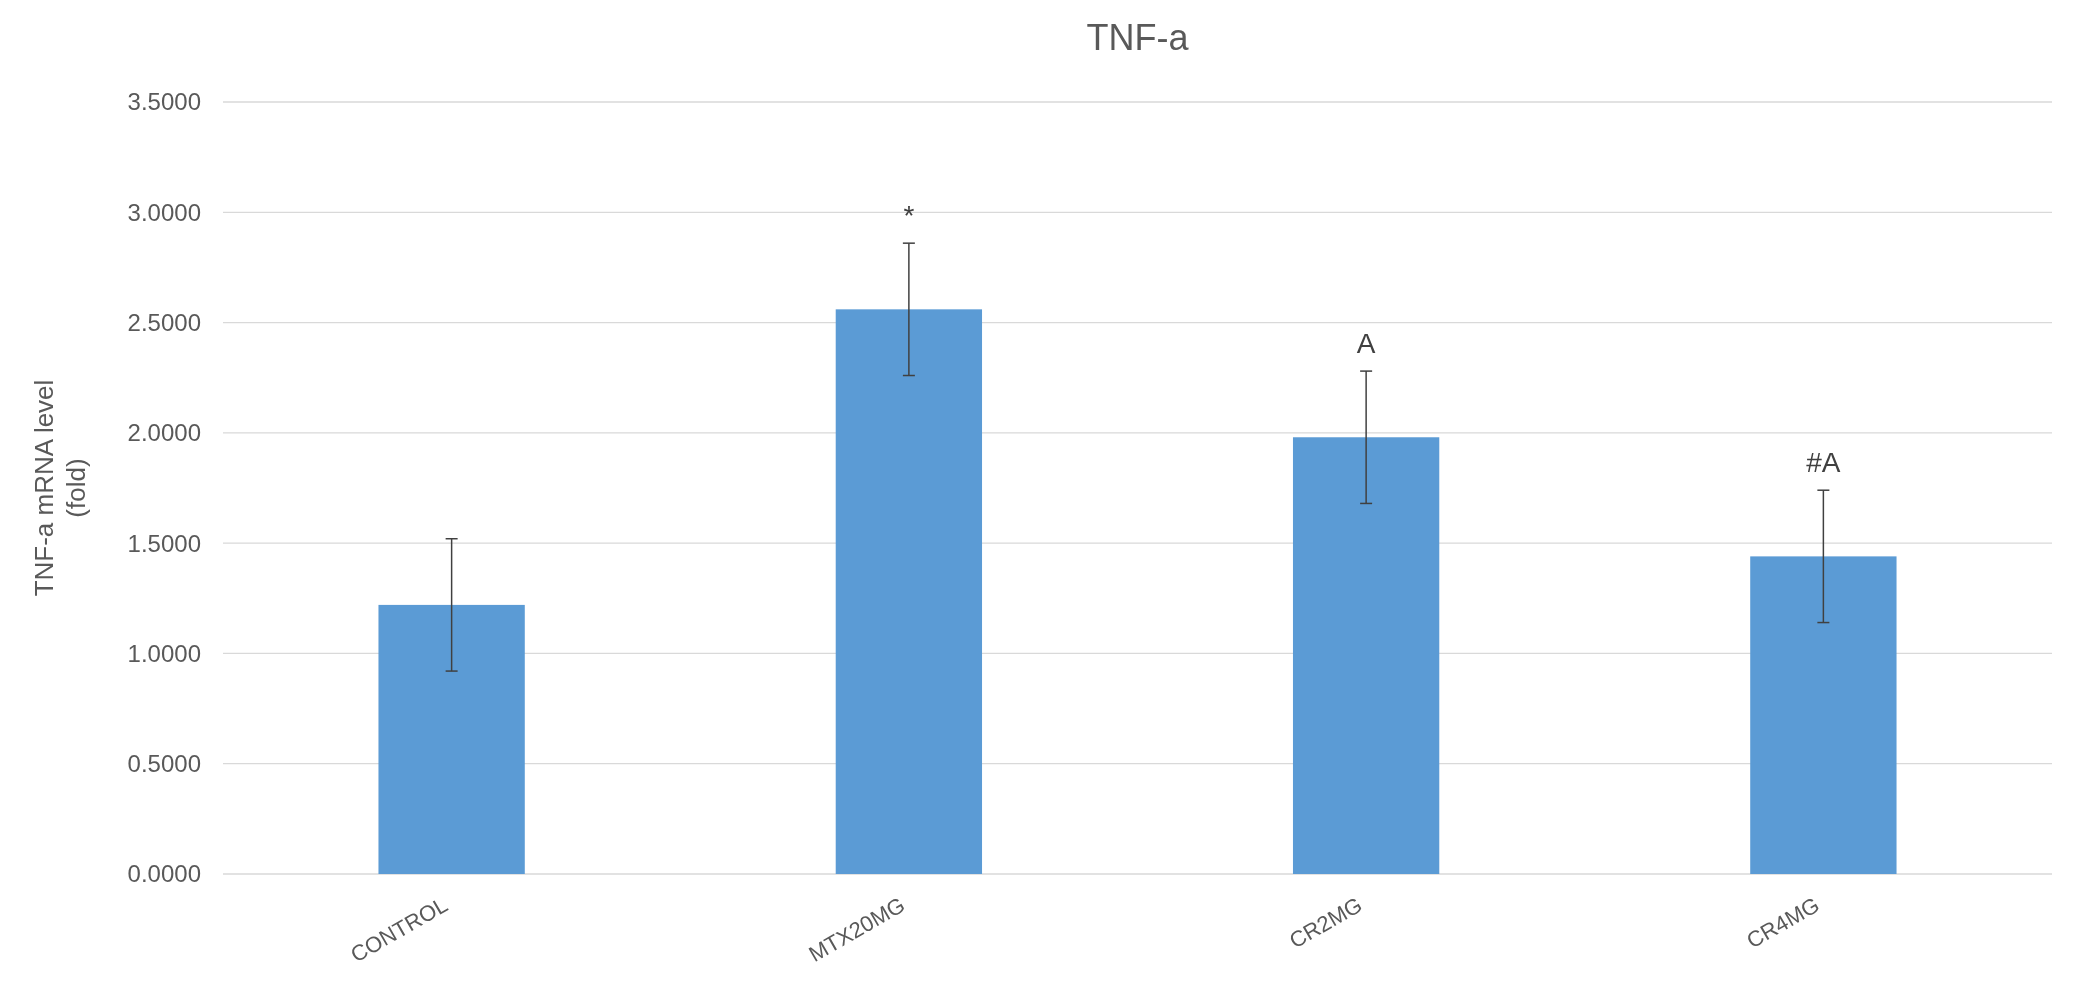 The height and width of the screenshot is (987, 2080). What do you see at coordinates (1366, 344) in the screenshot?
I see `annotation: A` at bounding box center [1366, 344].